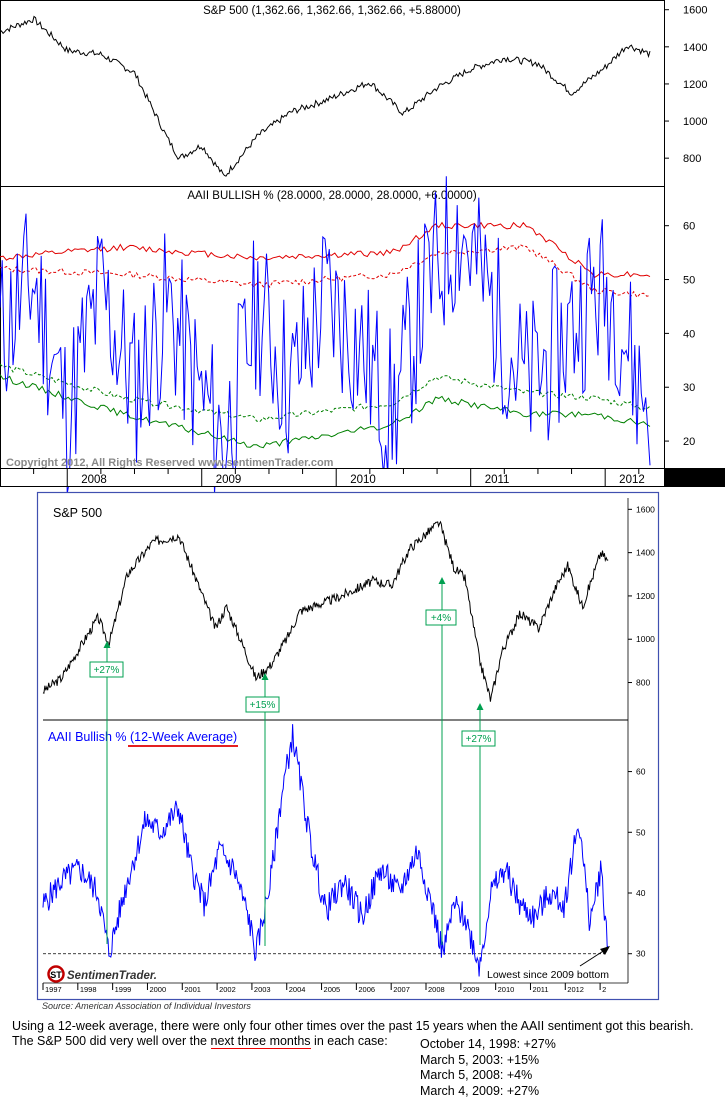 This screenshot has height=1115, width=725. What do you see at coordinates (548, 975) in the screenshot?
I see `lowest-since-label: Lowest since 2009 bottom` at bounding box center [548, 975].